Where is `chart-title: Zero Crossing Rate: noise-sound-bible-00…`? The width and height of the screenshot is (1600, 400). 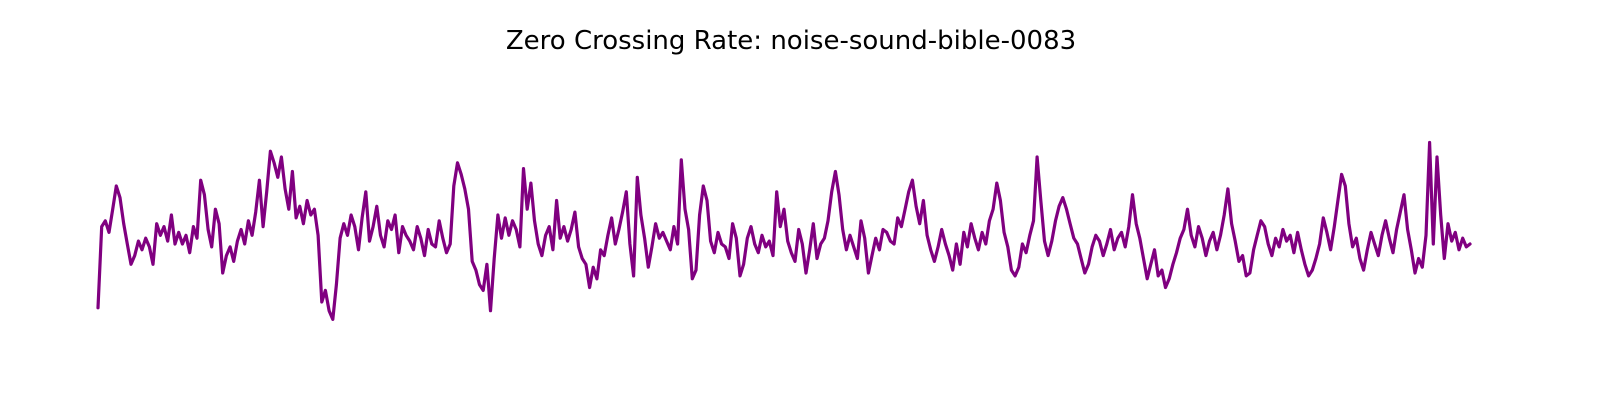
chart-title: Zero Crossing Rate: noise-sound-bible-00… is located at coordinates (791, 41).